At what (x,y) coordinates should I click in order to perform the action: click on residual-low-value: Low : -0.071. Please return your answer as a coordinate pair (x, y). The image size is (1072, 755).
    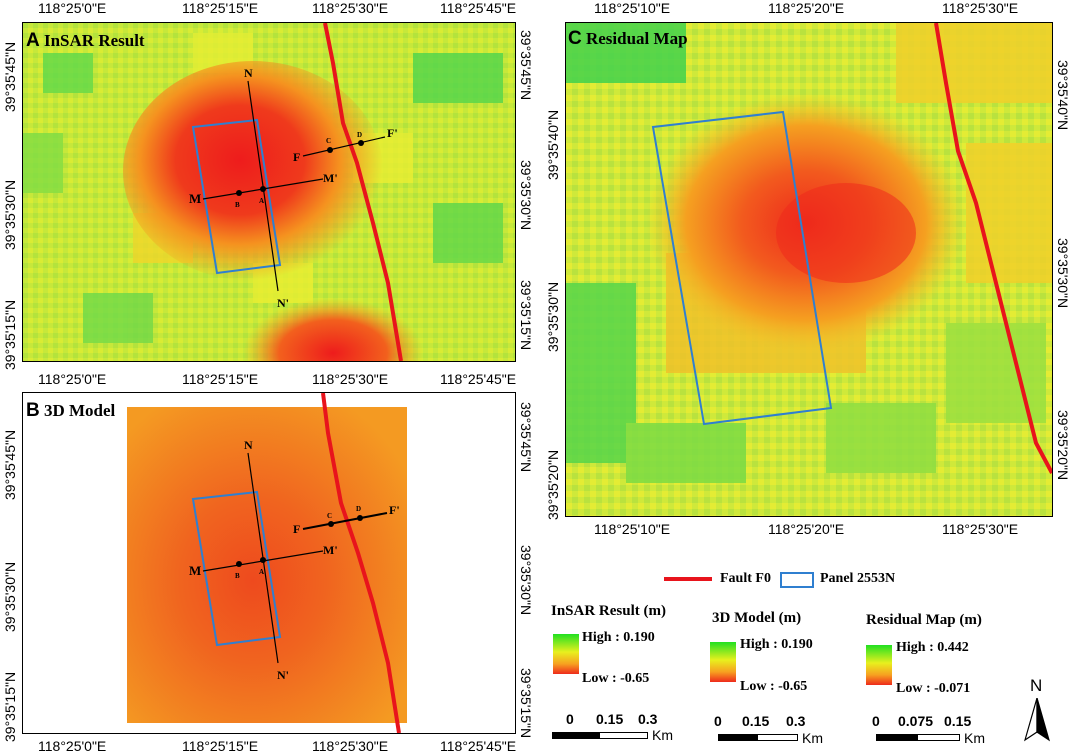
    Looking at the image, I should click on (933, 688).